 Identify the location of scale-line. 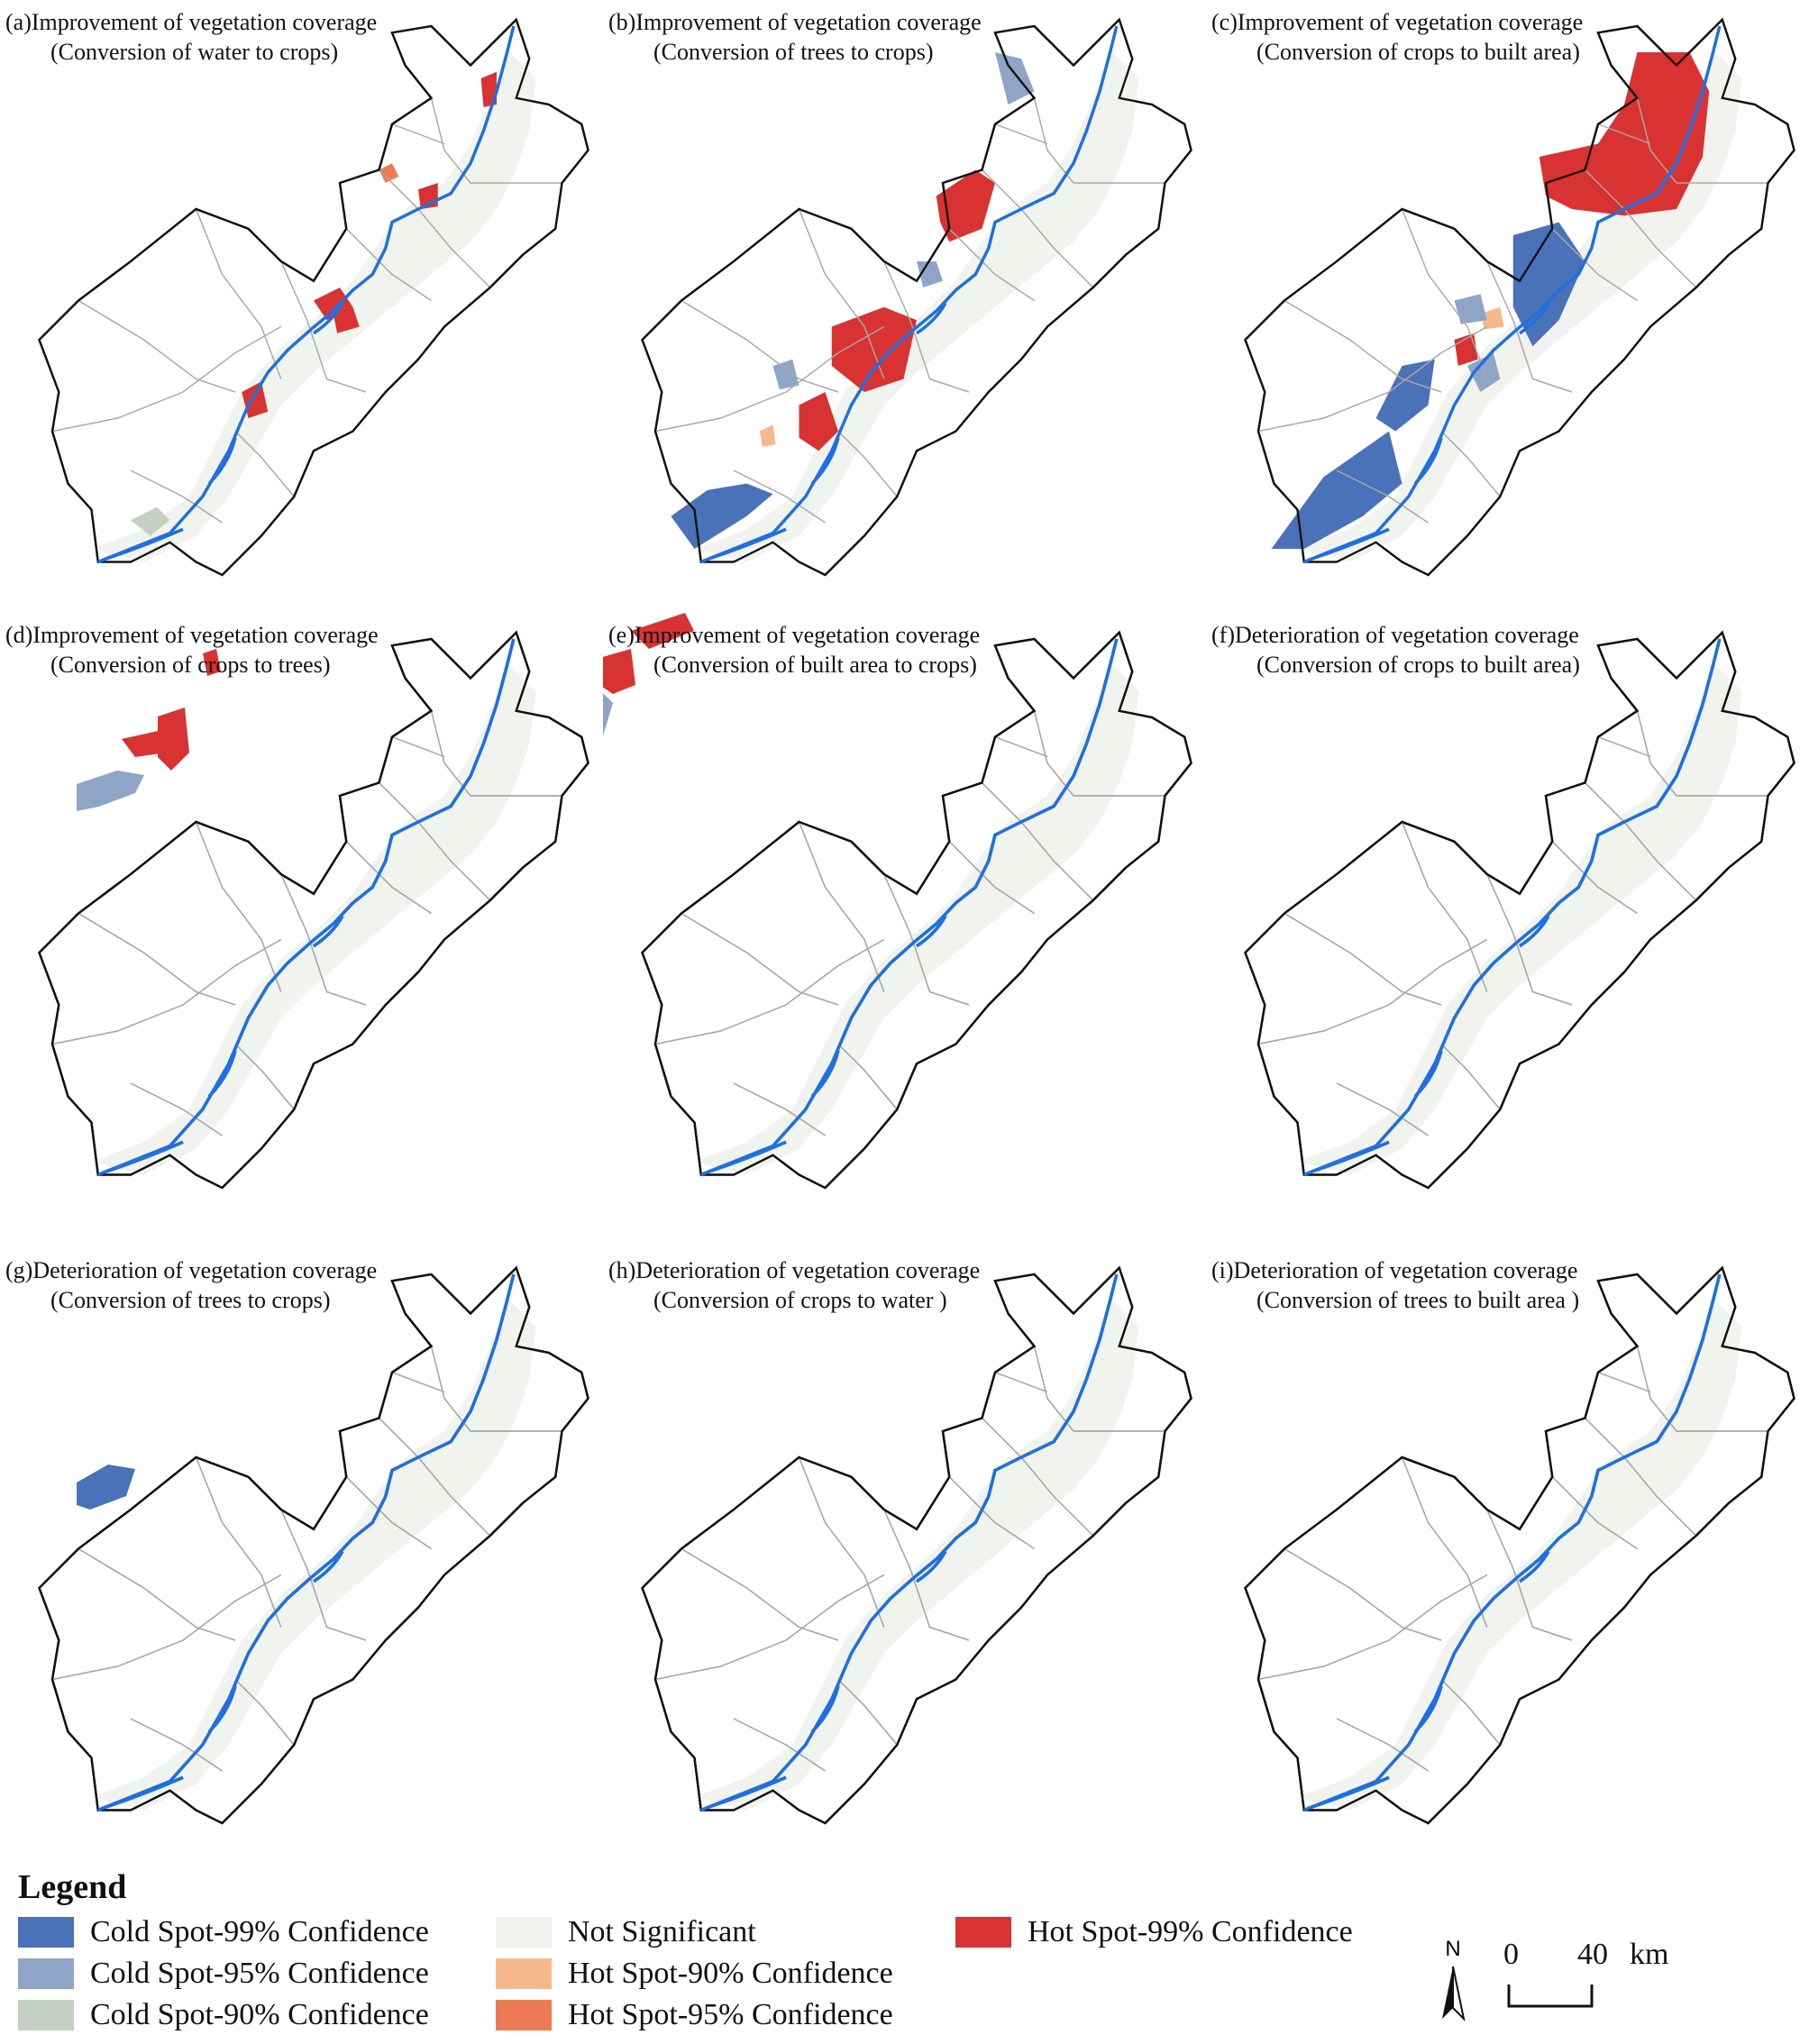
(1550, 1996).